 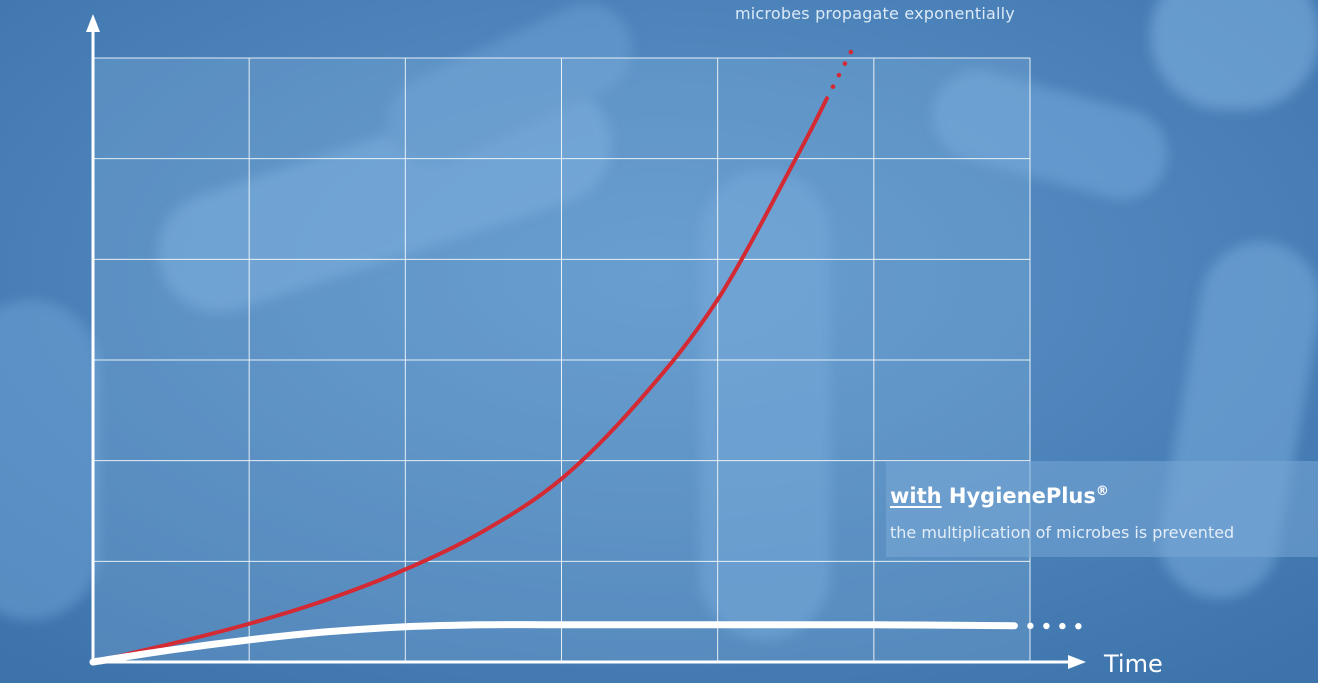 What do you see at coordinates (916, 496) in the screenshot?
I see `legend-title-with: with` at bounding box center [916, 496].